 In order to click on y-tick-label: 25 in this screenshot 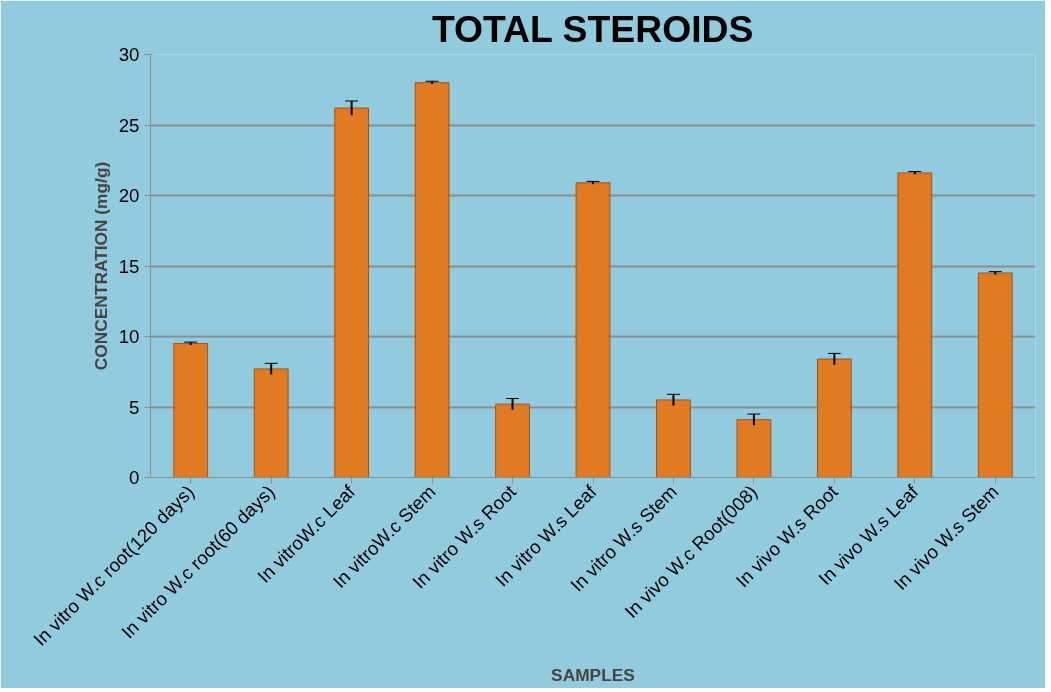, I will do `click(129, 125)`.